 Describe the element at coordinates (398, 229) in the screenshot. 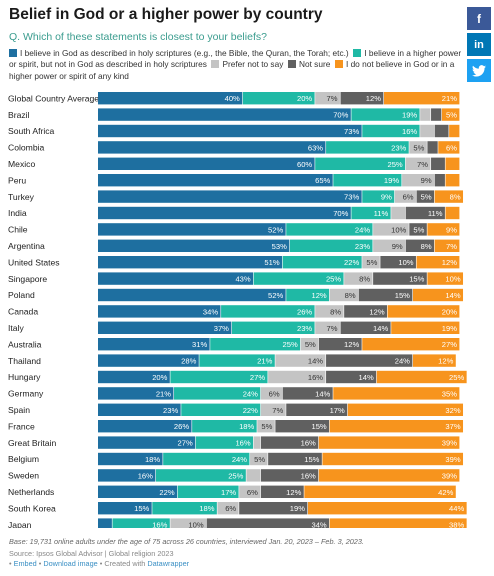

I see `data-label: 10%` at that location.